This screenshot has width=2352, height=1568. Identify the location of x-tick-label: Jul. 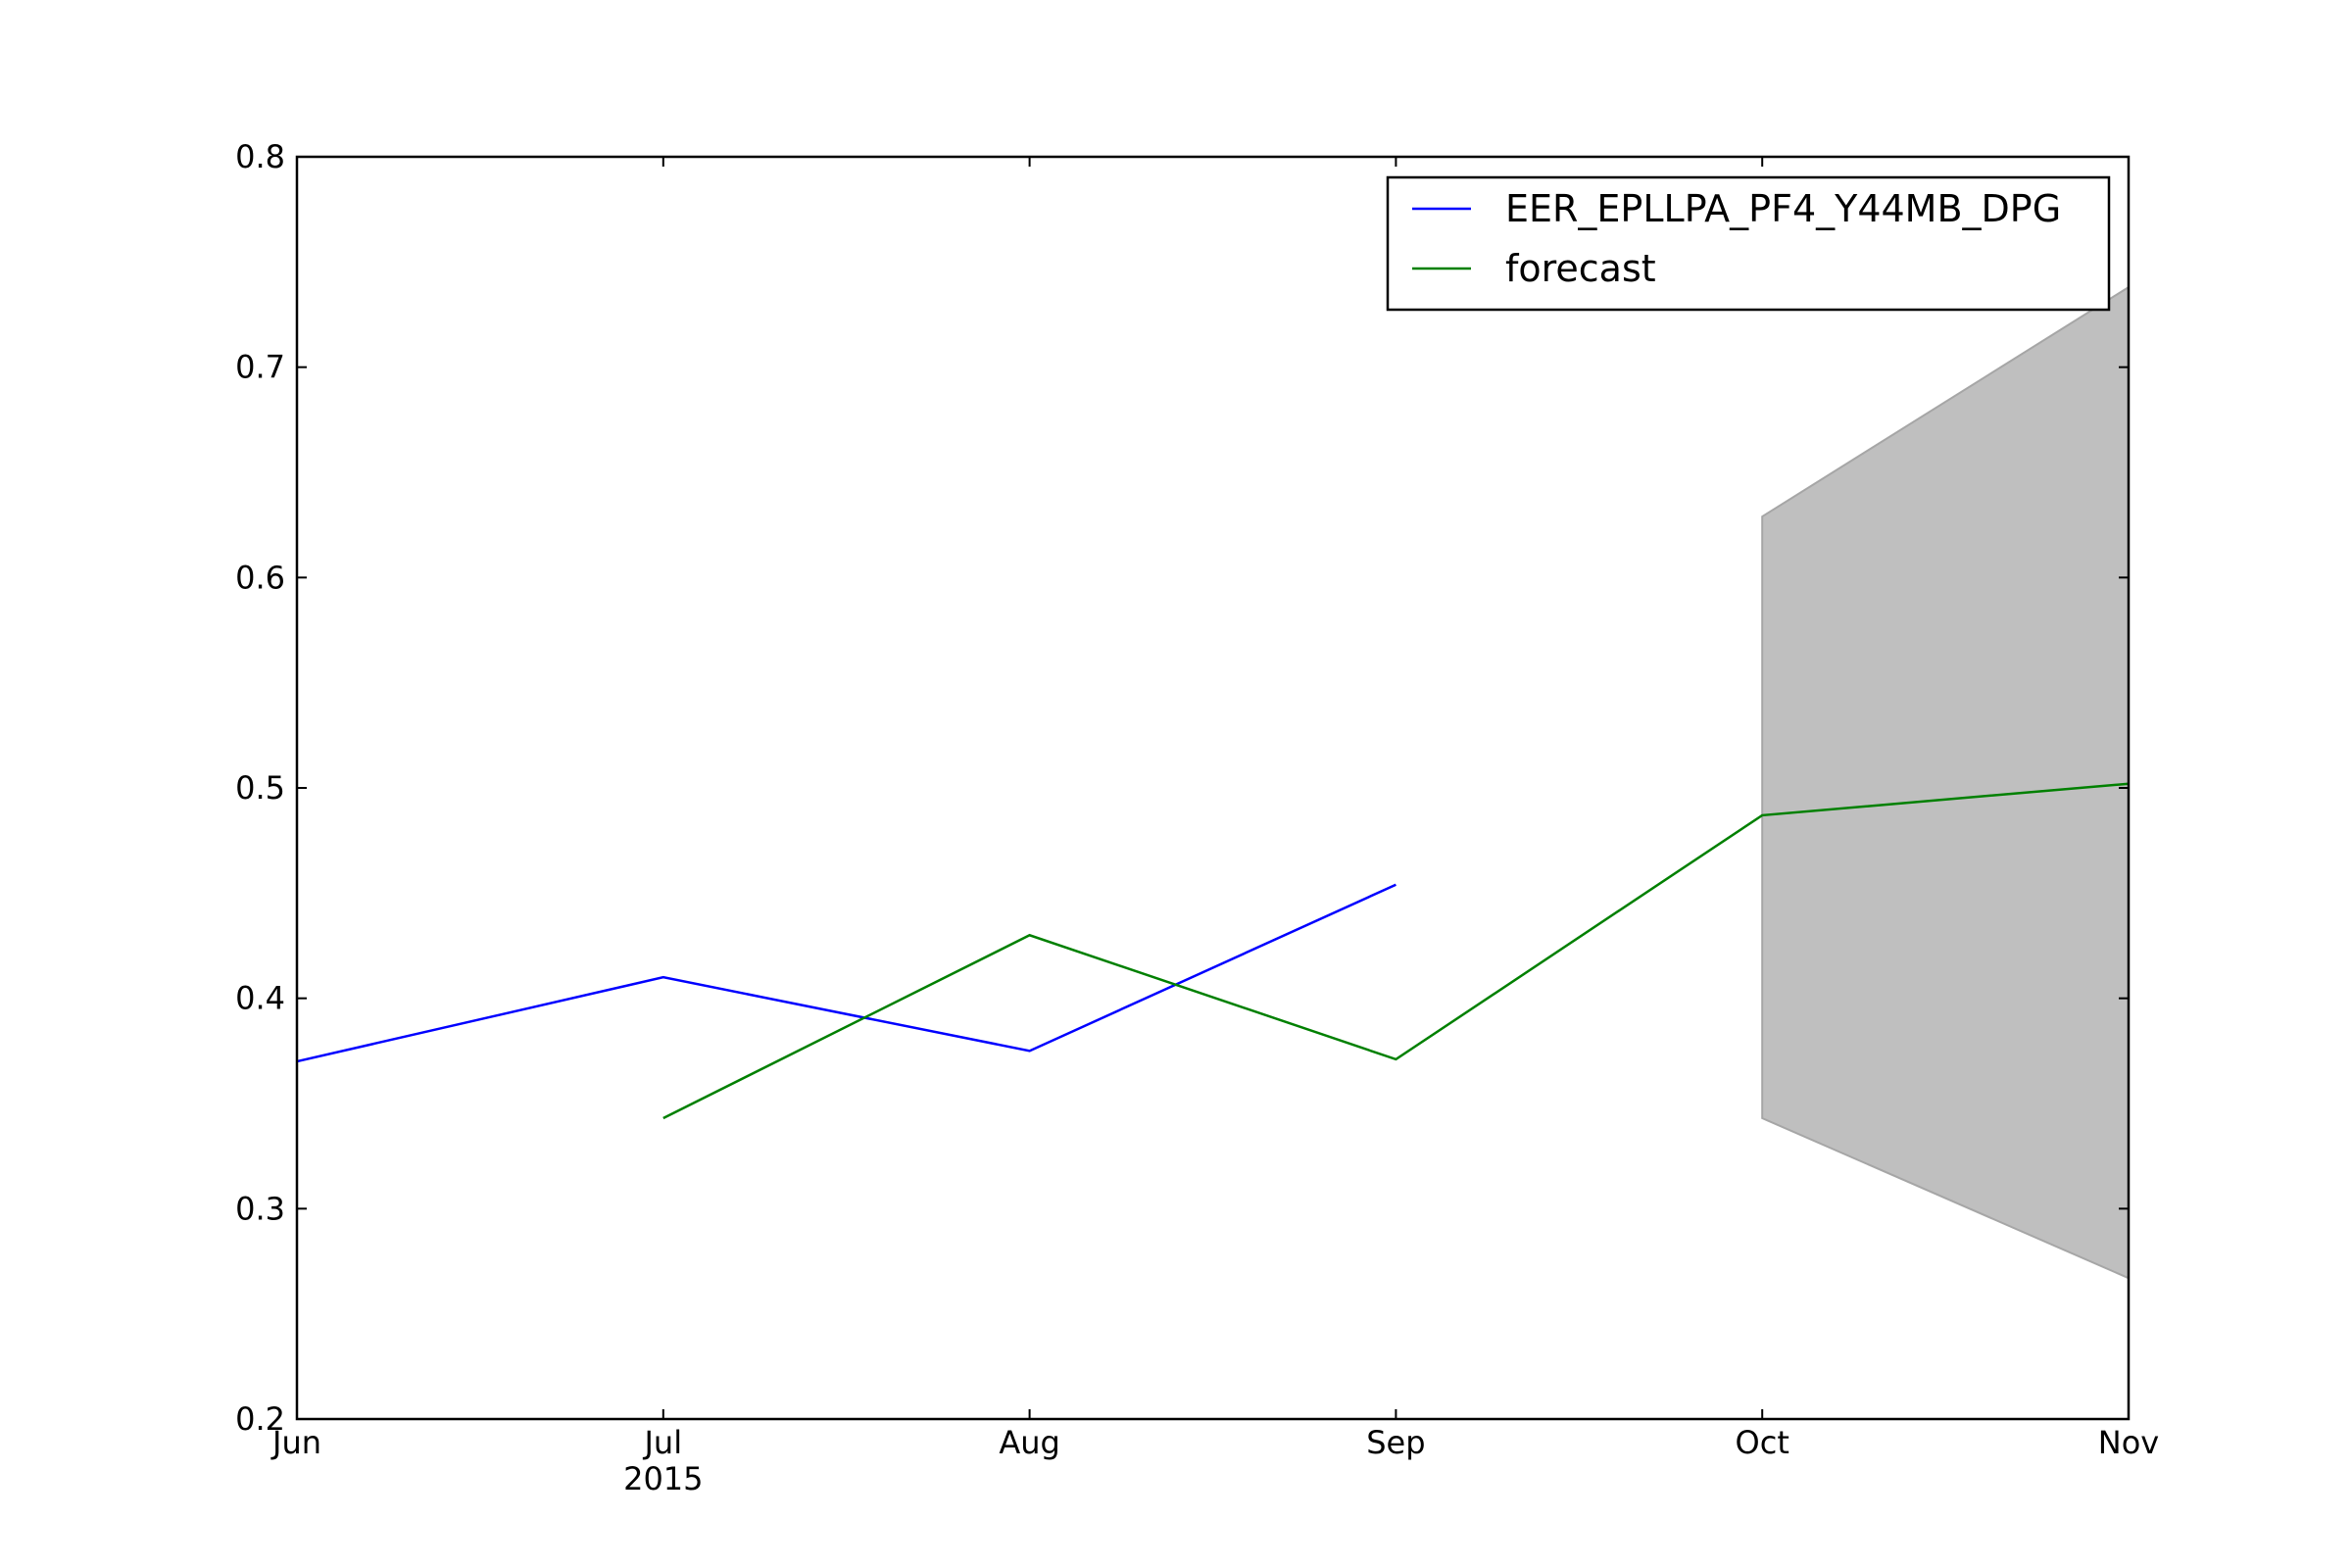
(662, 1442).